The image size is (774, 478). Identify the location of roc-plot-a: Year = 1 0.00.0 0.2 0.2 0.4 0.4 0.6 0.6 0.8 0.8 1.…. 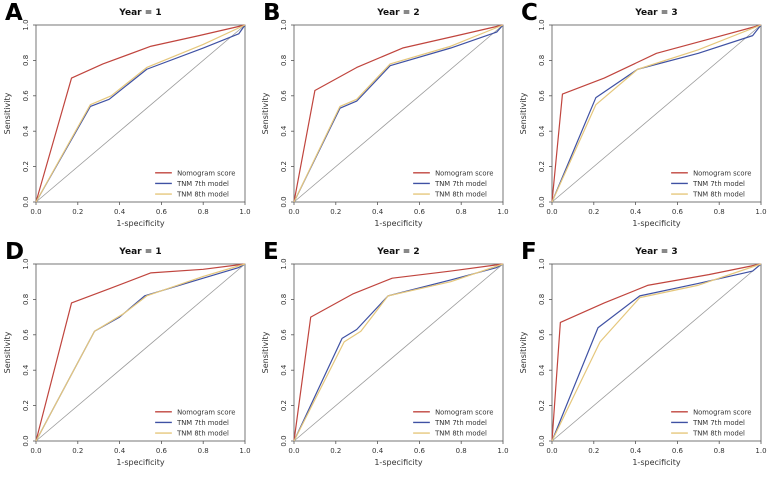
(127, 118).